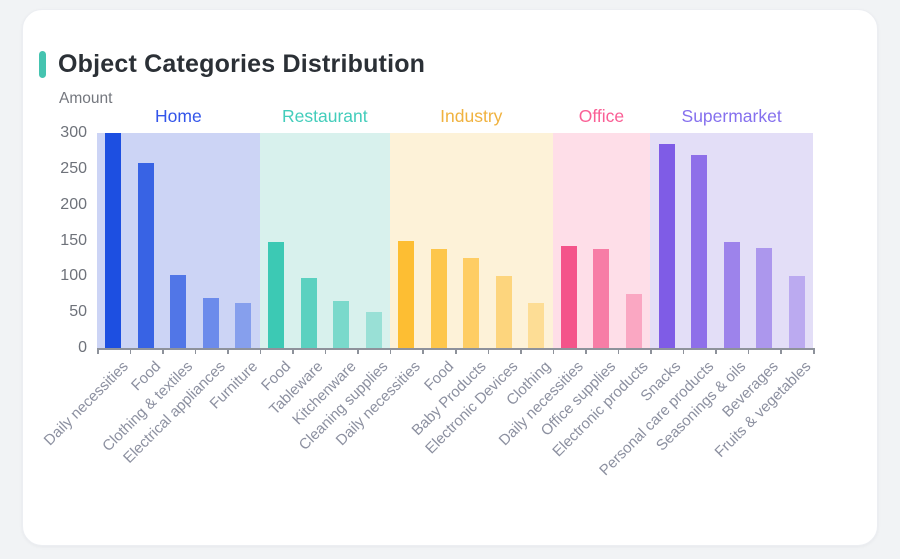  I want to click on bar-office-supplies, so click(601, 298).